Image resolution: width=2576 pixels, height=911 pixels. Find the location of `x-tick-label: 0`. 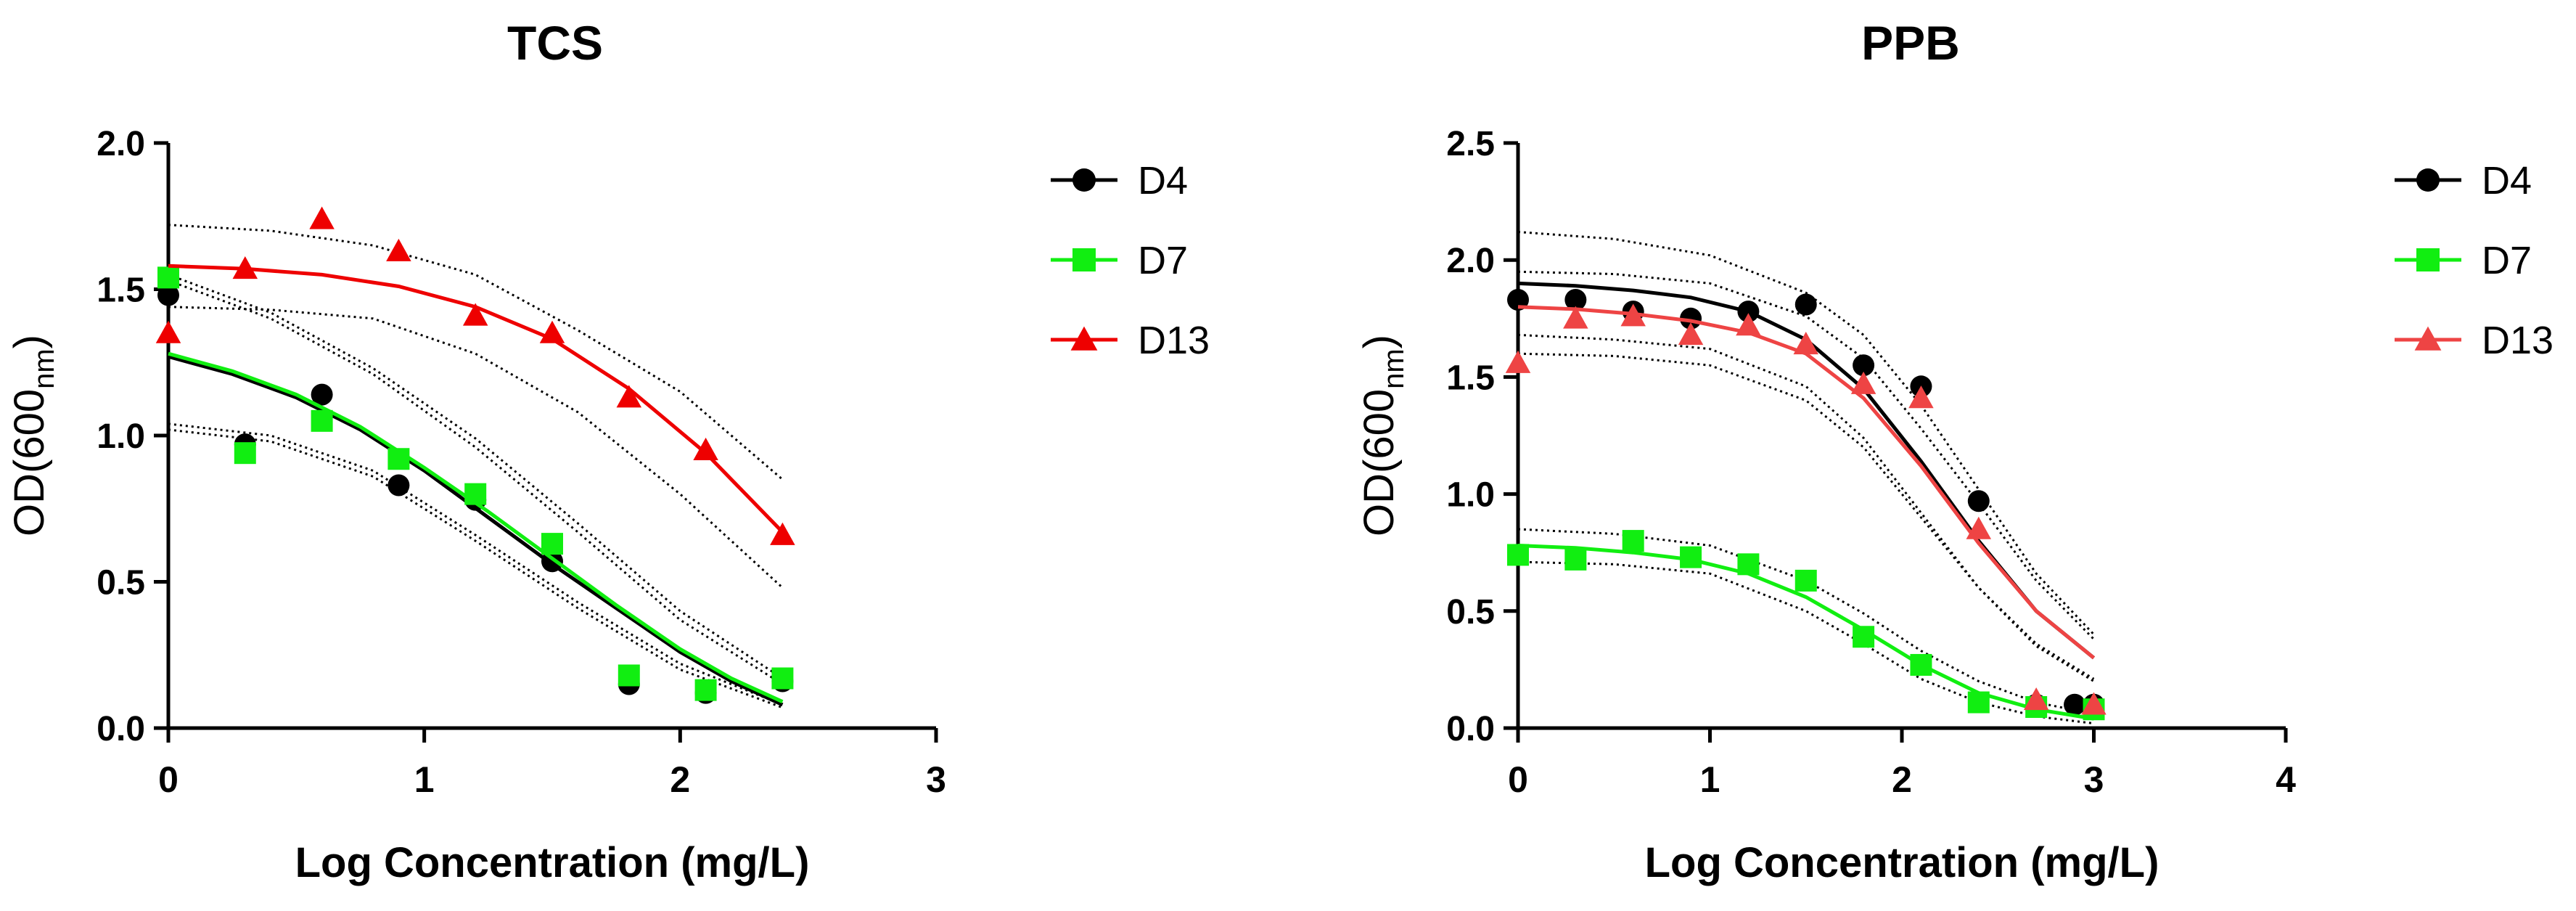

x-tick-label: 0 is located at coordinates (168, 779).